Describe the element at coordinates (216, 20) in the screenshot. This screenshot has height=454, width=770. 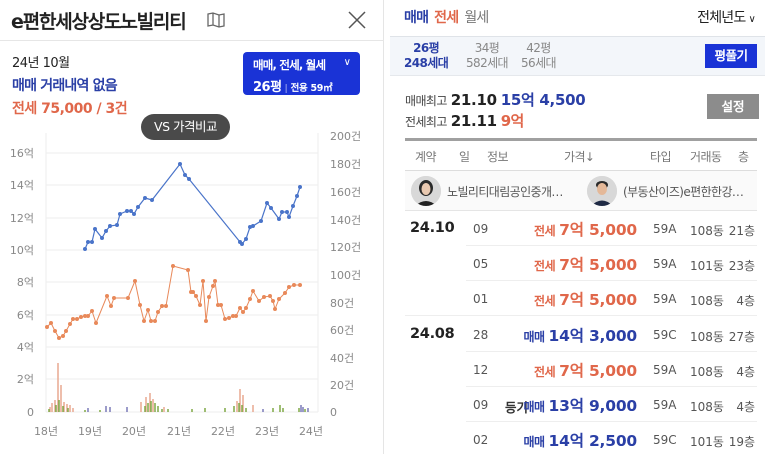
I see `map-book-icon` at that location.